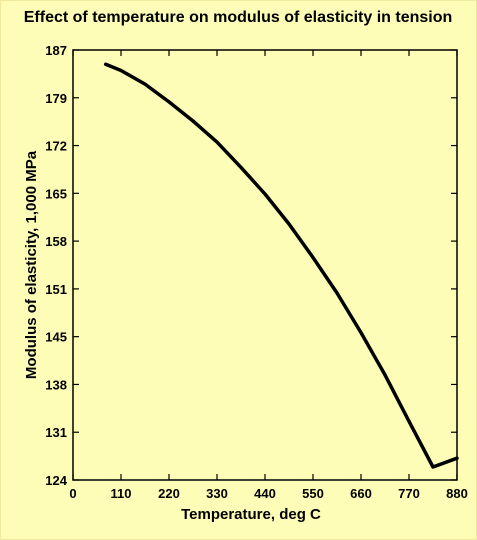  Describe the element at coordinates (56, 98) in the screenshot. I see `y-tick-label: 179` at that location.